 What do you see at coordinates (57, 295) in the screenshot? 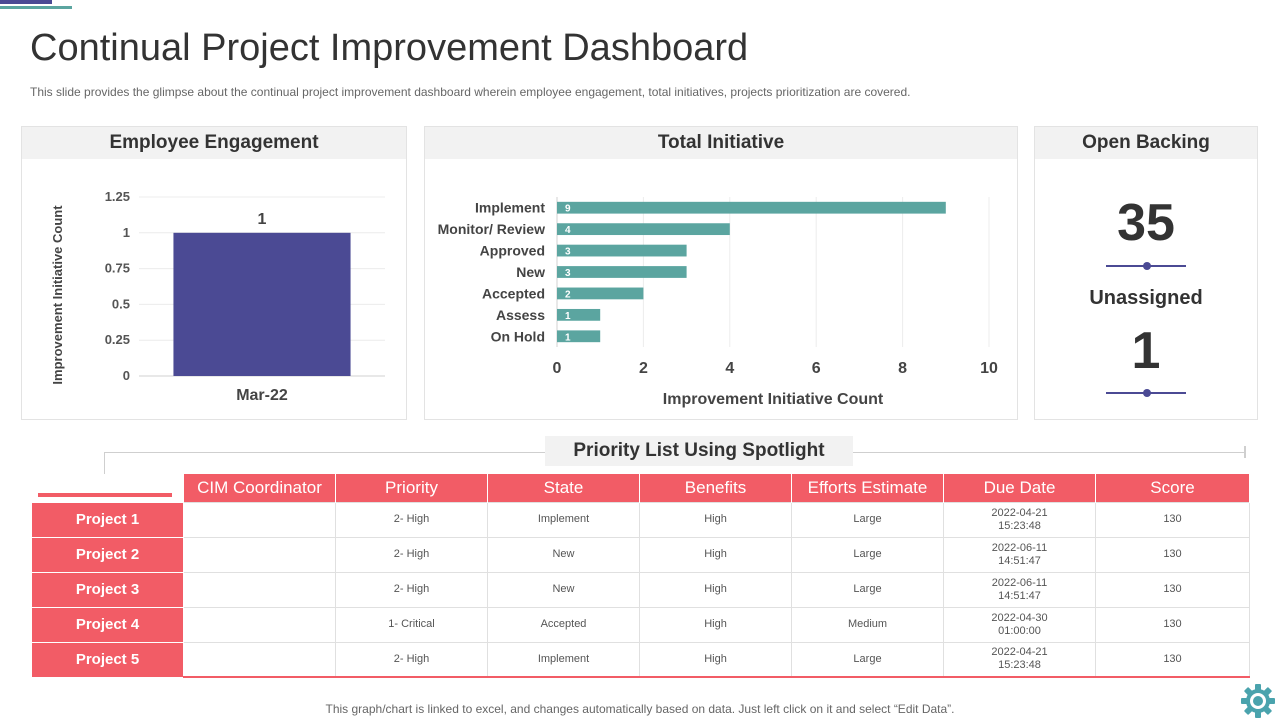
I see `y-axis-title: Improvement Initiative Count` at bounding box center [57, 295].